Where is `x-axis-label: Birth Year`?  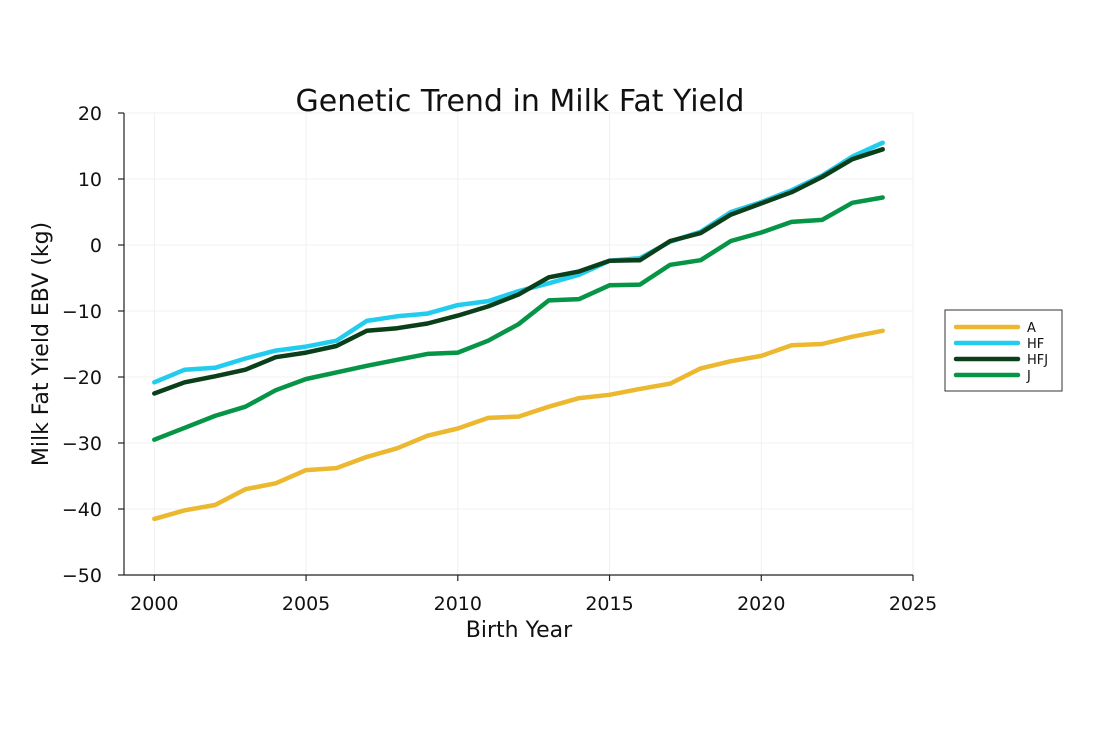 x-axis-label: Birth Year is located at coordinates (519, 630).